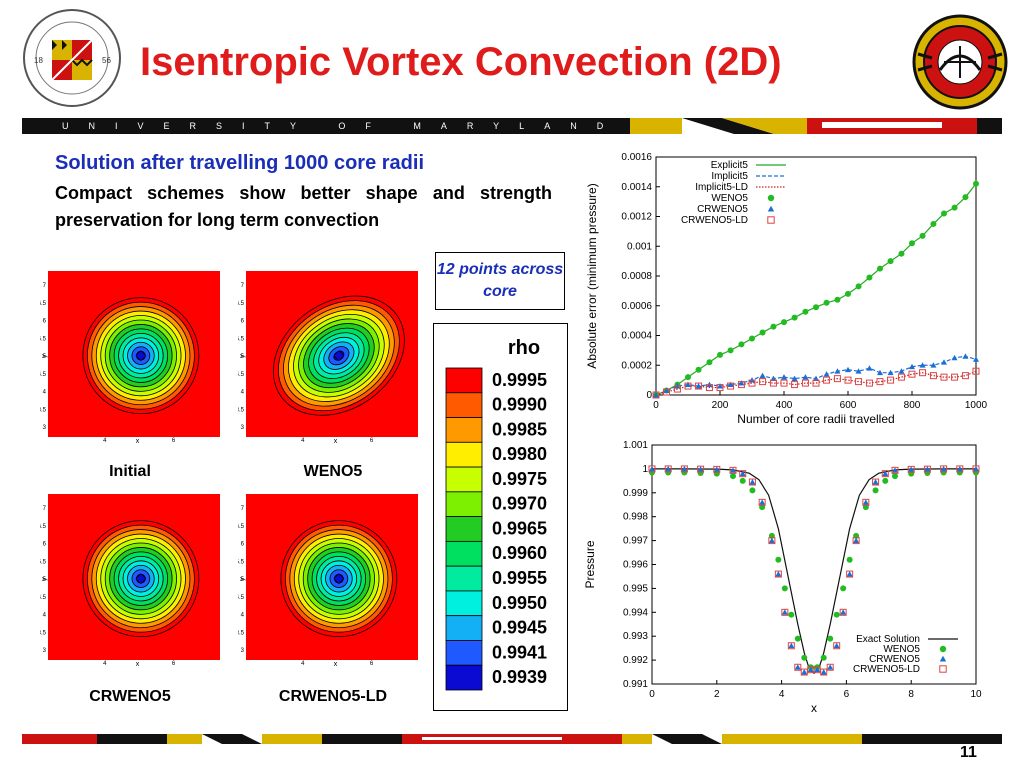  I want to click on y-axis-label: Pressure, so click(590, 564).